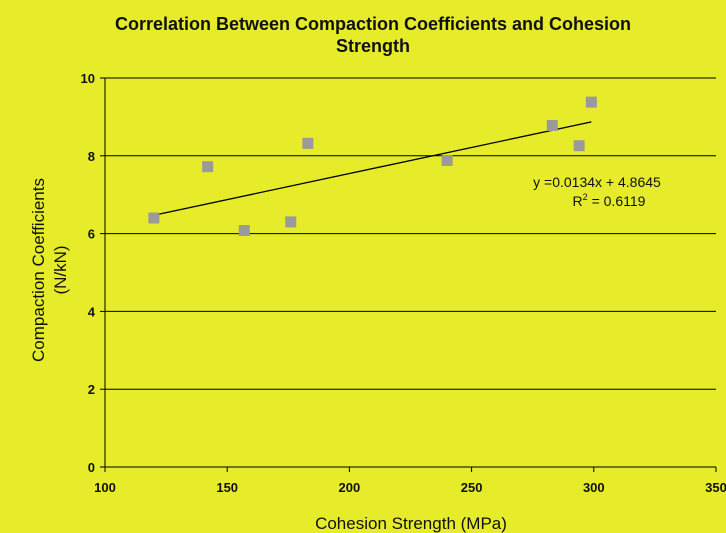 The height and width of the screenshot is (533, 726). I want to click on trendline, so click(372, 168).